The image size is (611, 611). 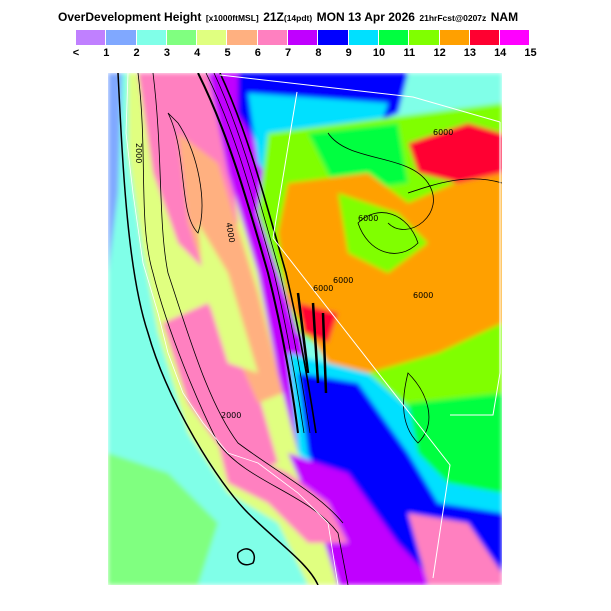 What do you see at coordinates (360, 98) in the screenshot?
I see `oregon-border` at bounding box center [360, 98].